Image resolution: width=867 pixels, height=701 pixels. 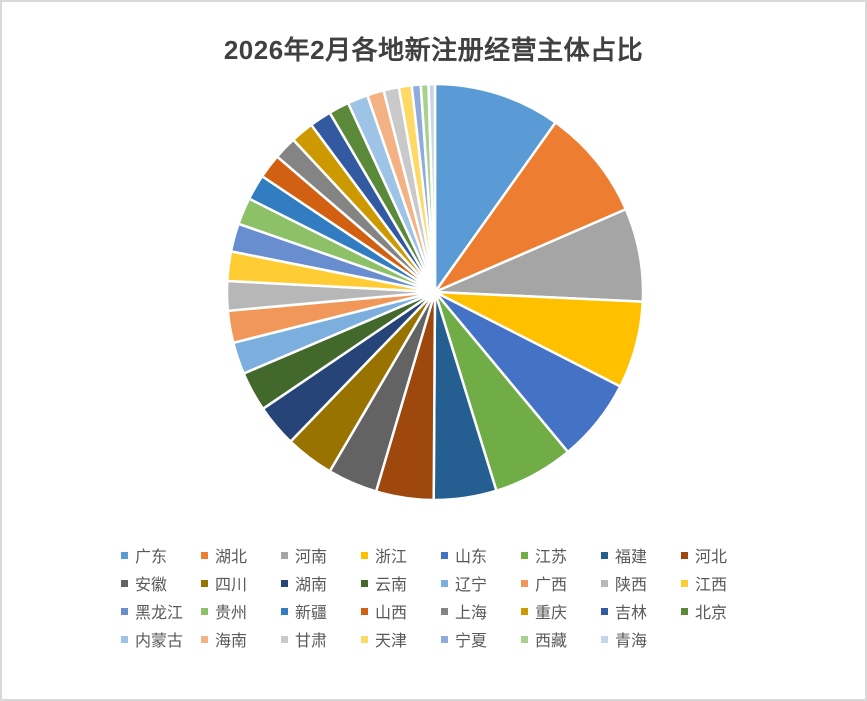 I want to click on legend-item: 四川, so click(x=224, y=583).